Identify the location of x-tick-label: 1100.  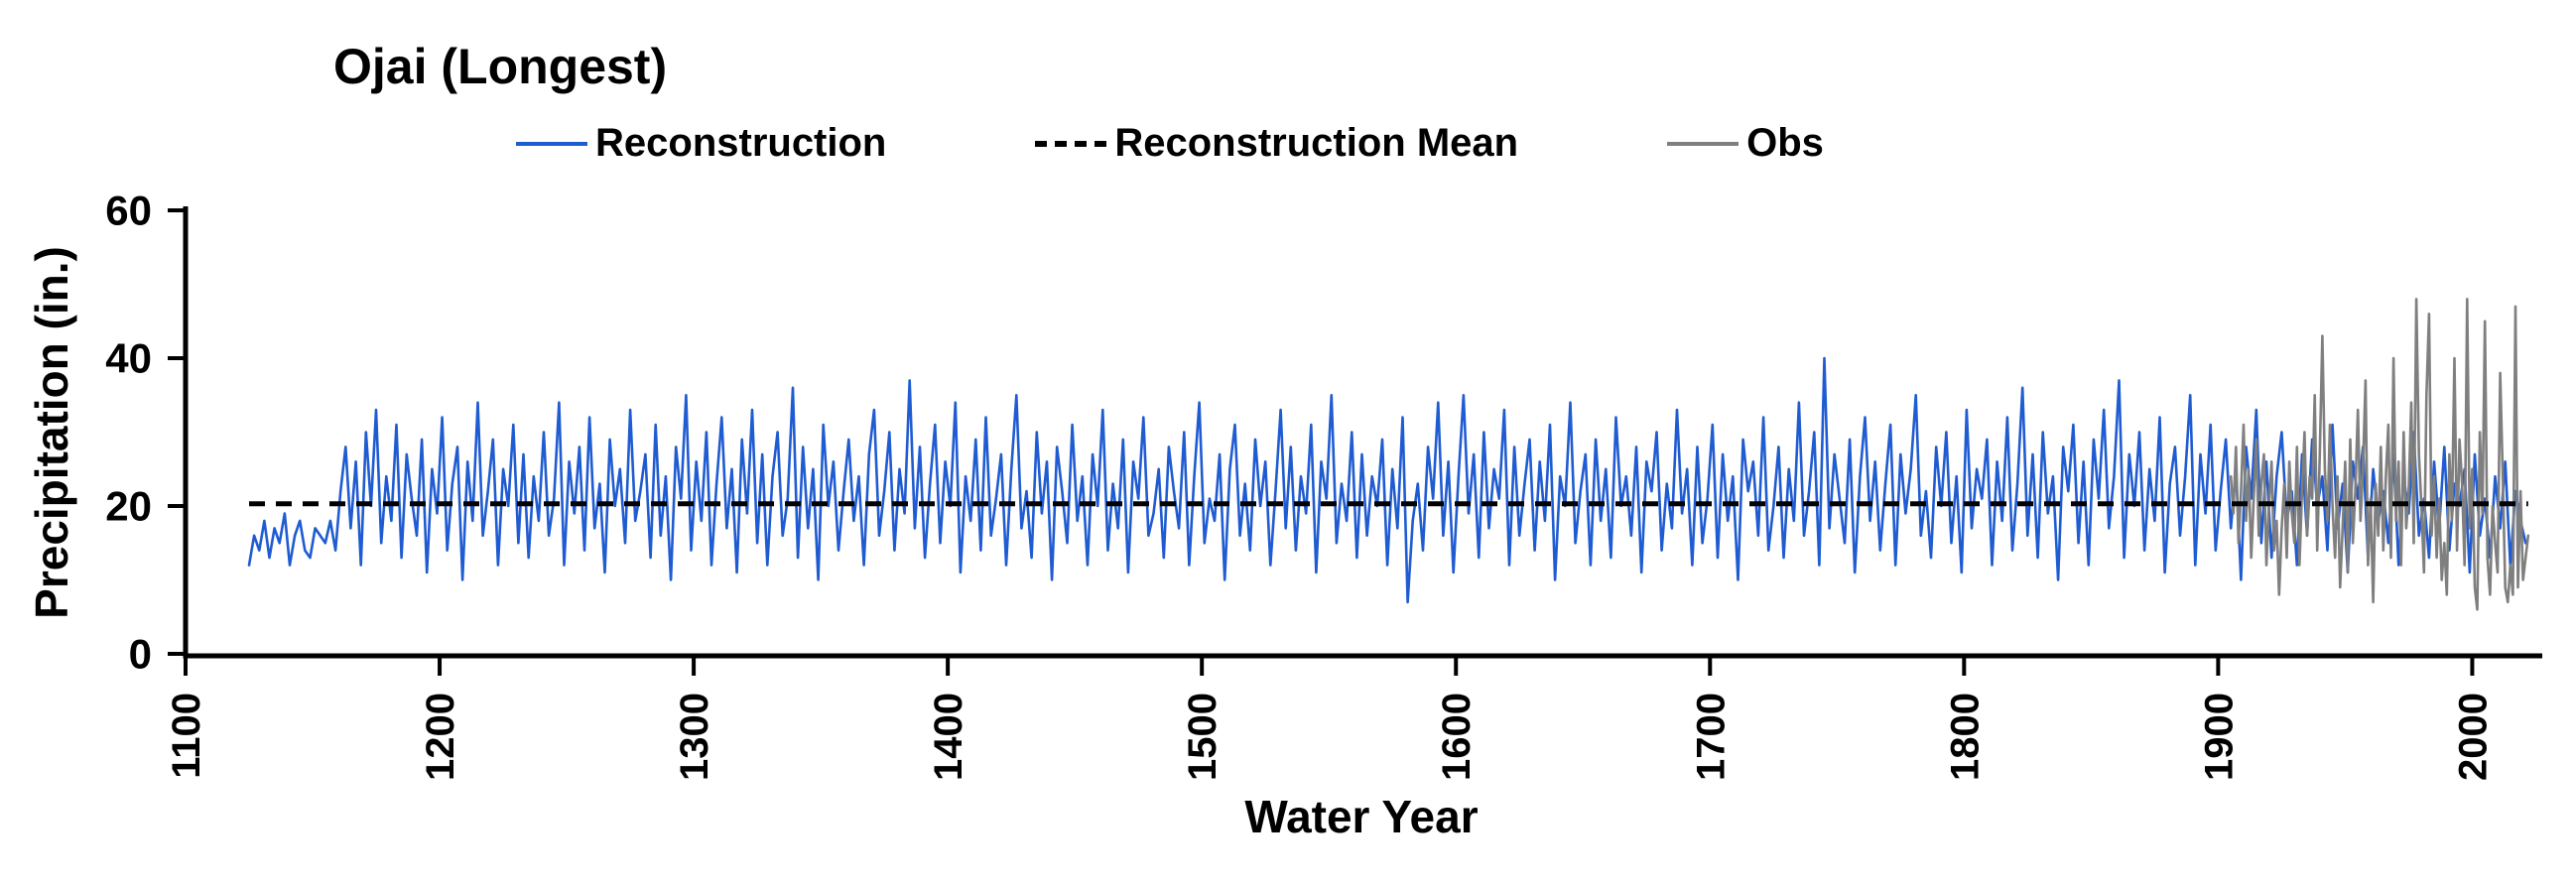
(187, 736).